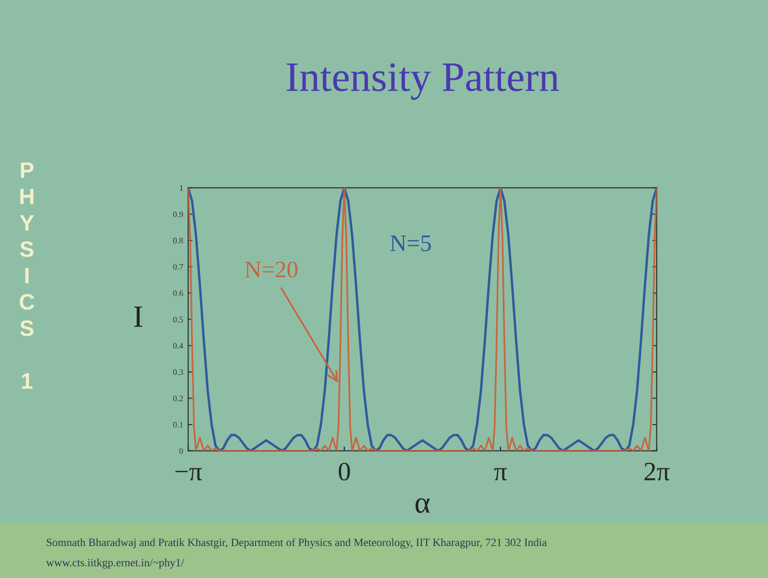  What do you see at coordinates (422, 81) in the screenshot?
I see `chart-title: Intensity Pattern` at bounding box center [422, 81].